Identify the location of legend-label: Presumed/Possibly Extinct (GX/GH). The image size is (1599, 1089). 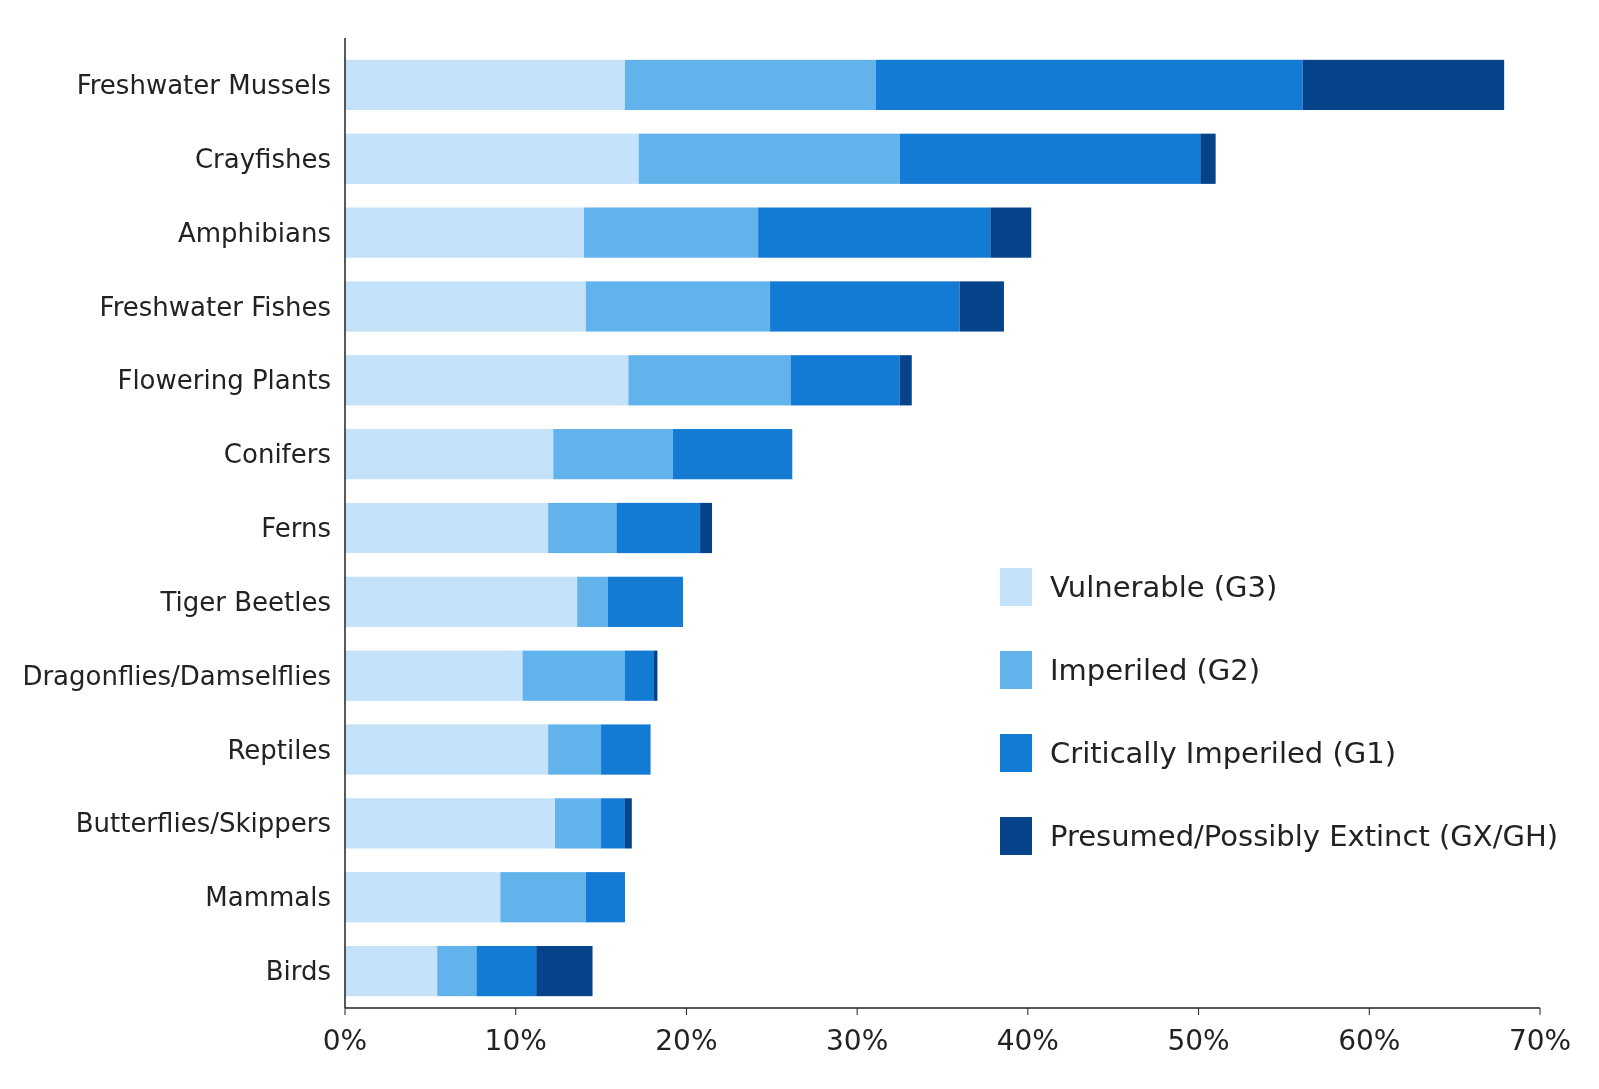
(1304, 836).